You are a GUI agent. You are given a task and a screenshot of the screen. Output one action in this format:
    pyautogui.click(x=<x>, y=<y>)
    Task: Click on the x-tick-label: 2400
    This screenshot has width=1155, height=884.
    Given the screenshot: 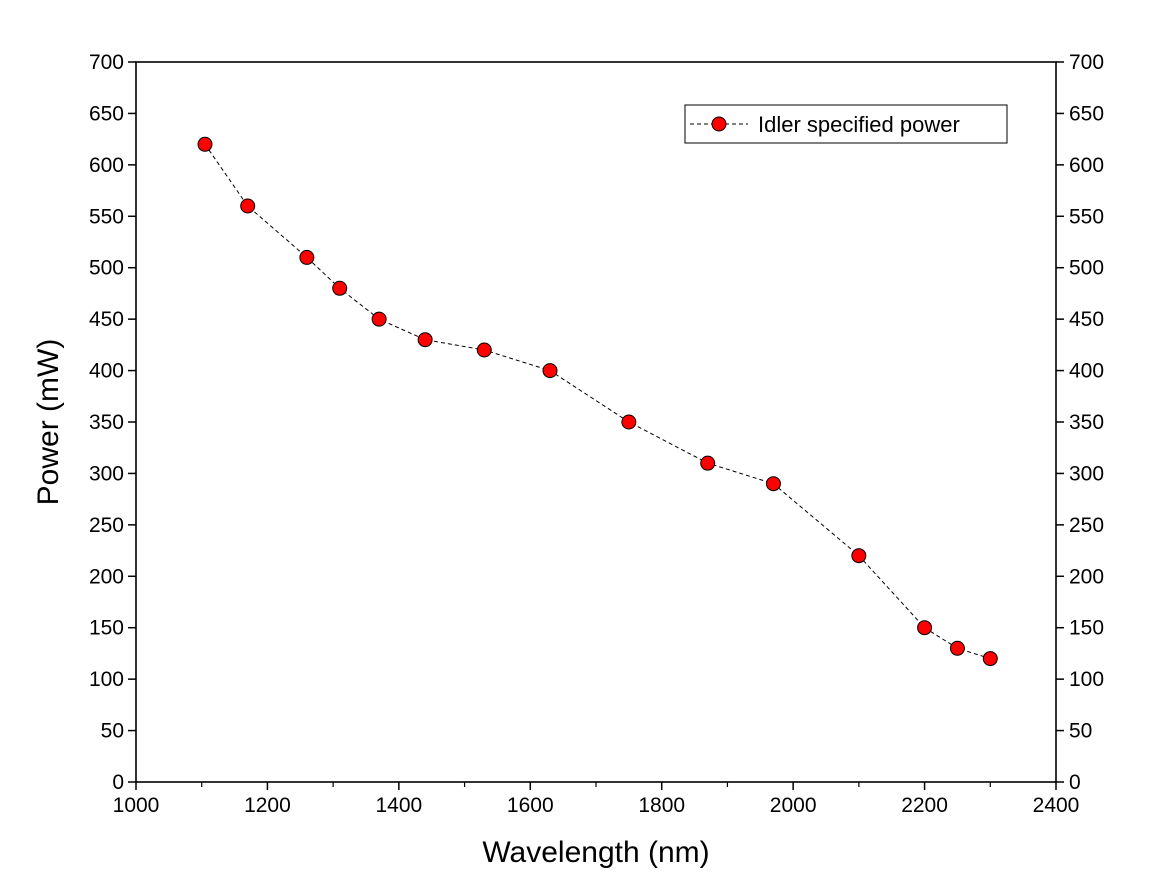 What is the action you would take?
    pyautogui.click(x=1056, y=805)
    